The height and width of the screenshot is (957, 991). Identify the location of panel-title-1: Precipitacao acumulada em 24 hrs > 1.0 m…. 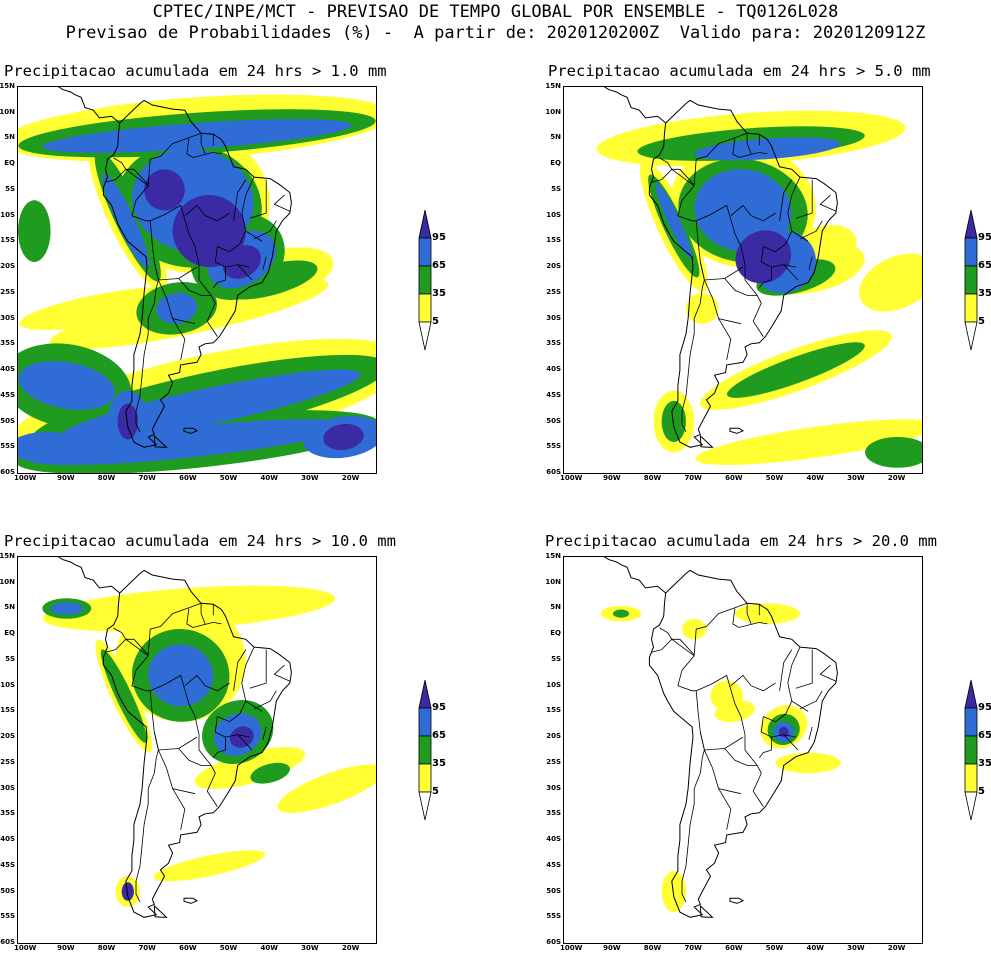
(195, 71).